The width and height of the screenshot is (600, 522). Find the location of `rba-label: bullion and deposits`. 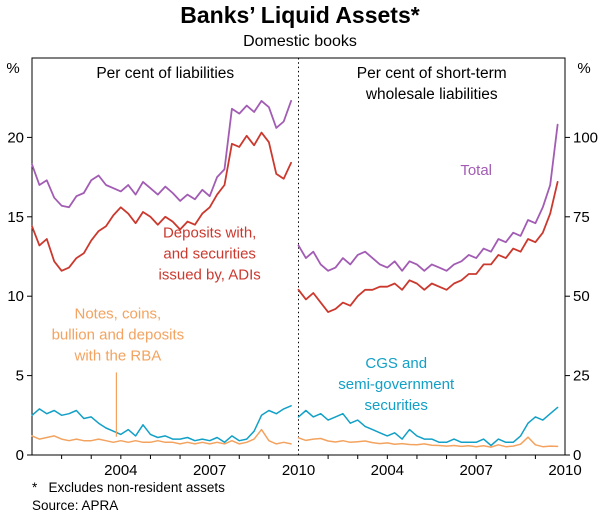

rba-label: bullion and deposits is located at coordinates (118, 334).